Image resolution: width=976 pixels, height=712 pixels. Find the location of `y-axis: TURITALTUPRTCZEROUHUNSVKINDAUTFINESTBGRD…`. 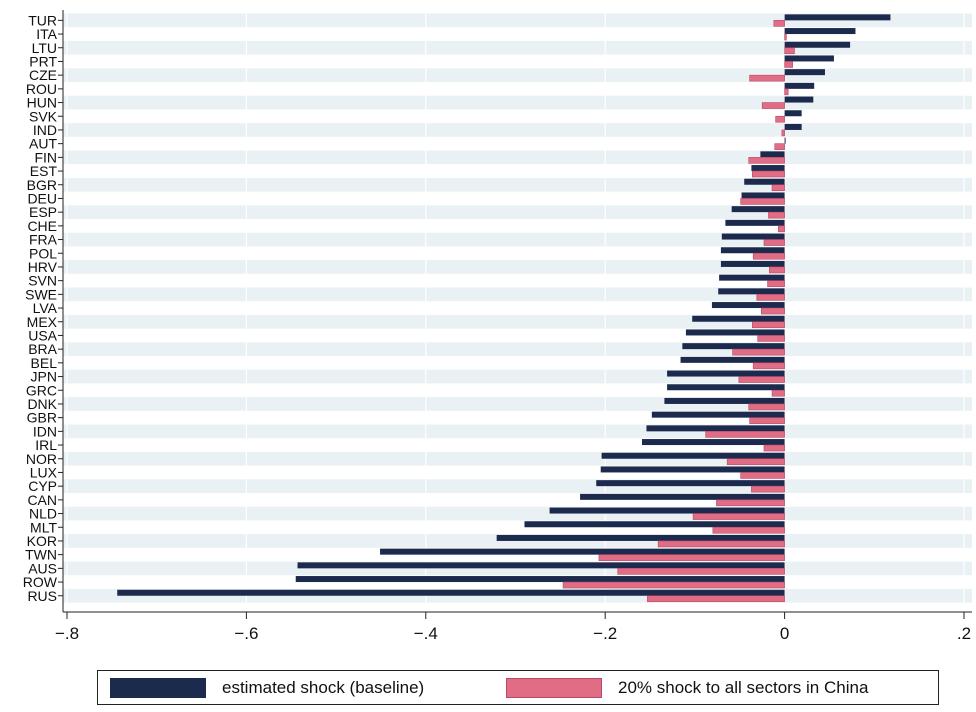

y-axis: TURITALTUPRTCZEROUHUNSVKINDAUTFINESTBGRD… is located at coordinates (43, 311).